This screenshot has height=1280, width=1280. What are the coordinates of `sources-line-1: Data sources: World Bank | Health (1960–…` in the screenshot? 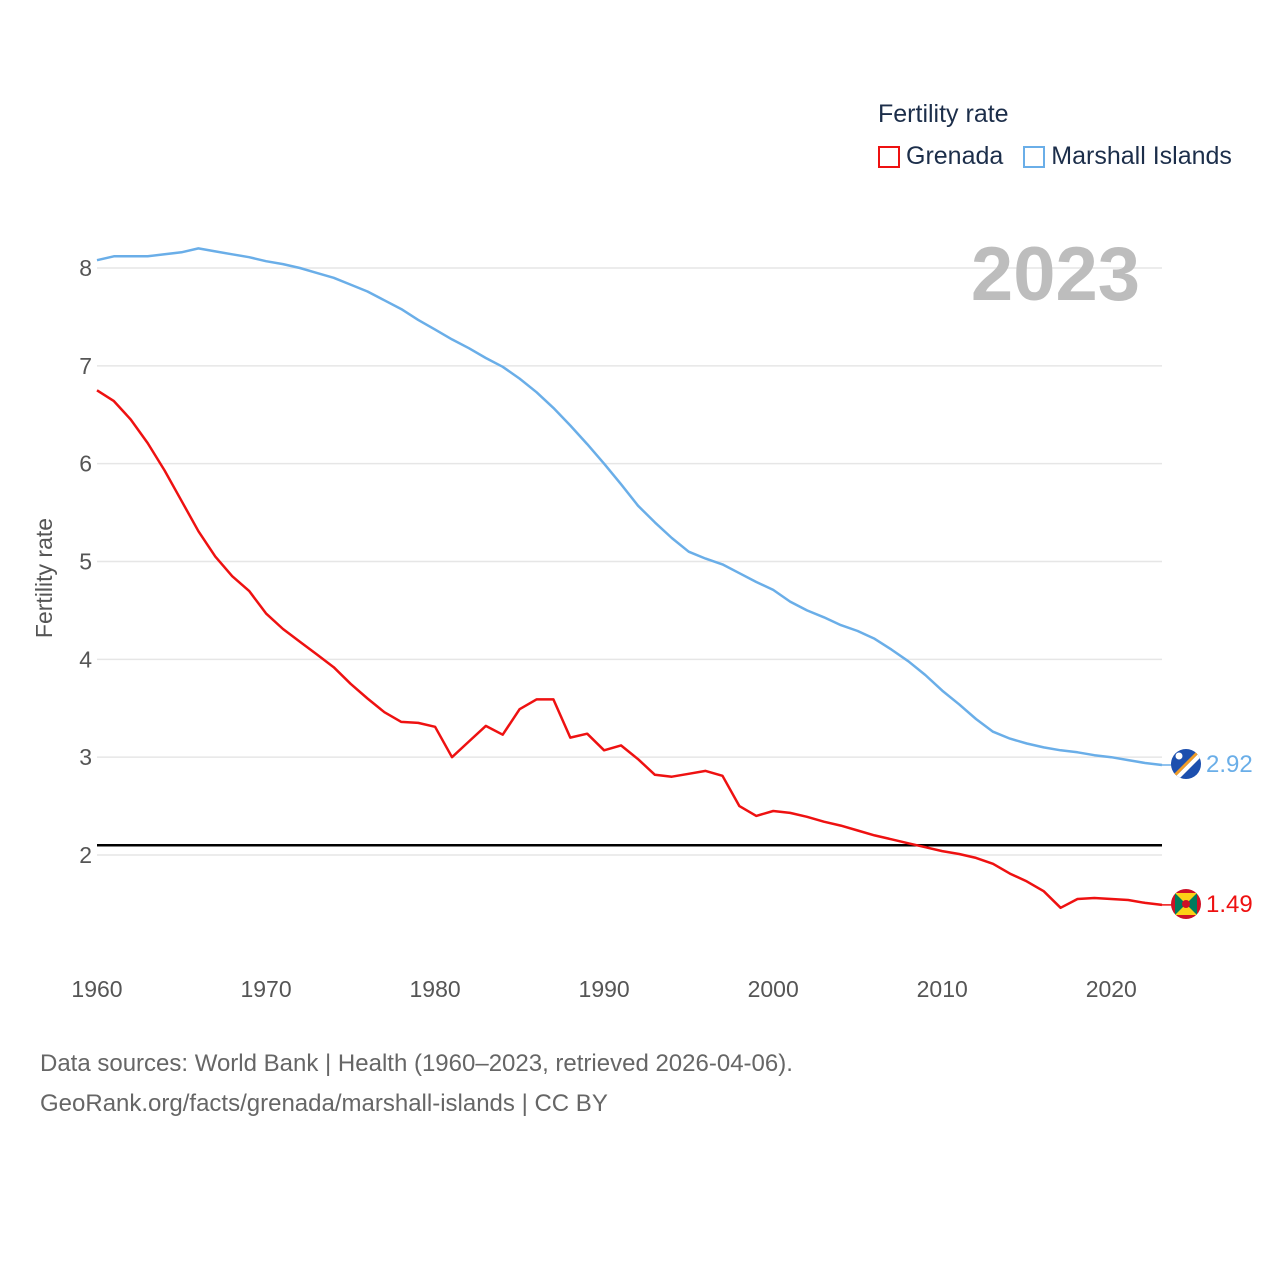 It's located at (416, 1063).